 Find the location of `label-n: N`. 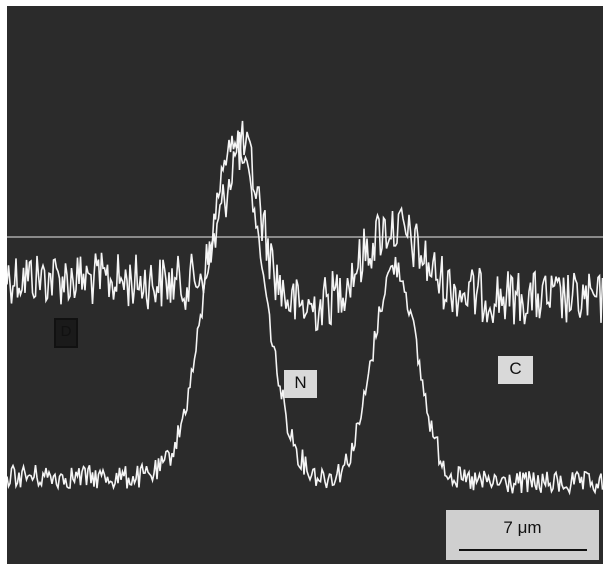

label-n: N is located at coordinates (300, 384).